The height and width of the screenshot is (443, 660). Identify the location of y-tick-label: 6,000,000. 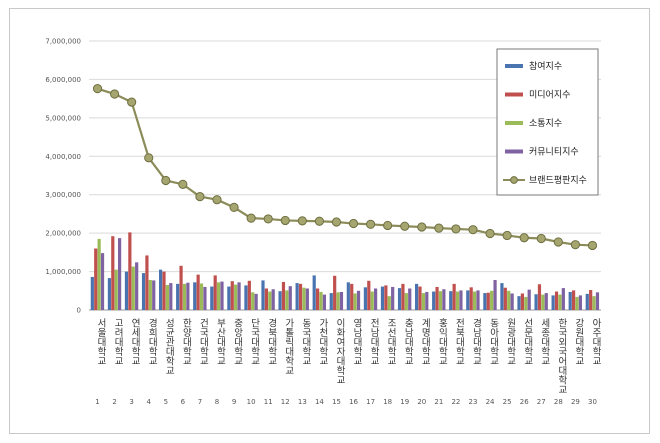
(63, 80).